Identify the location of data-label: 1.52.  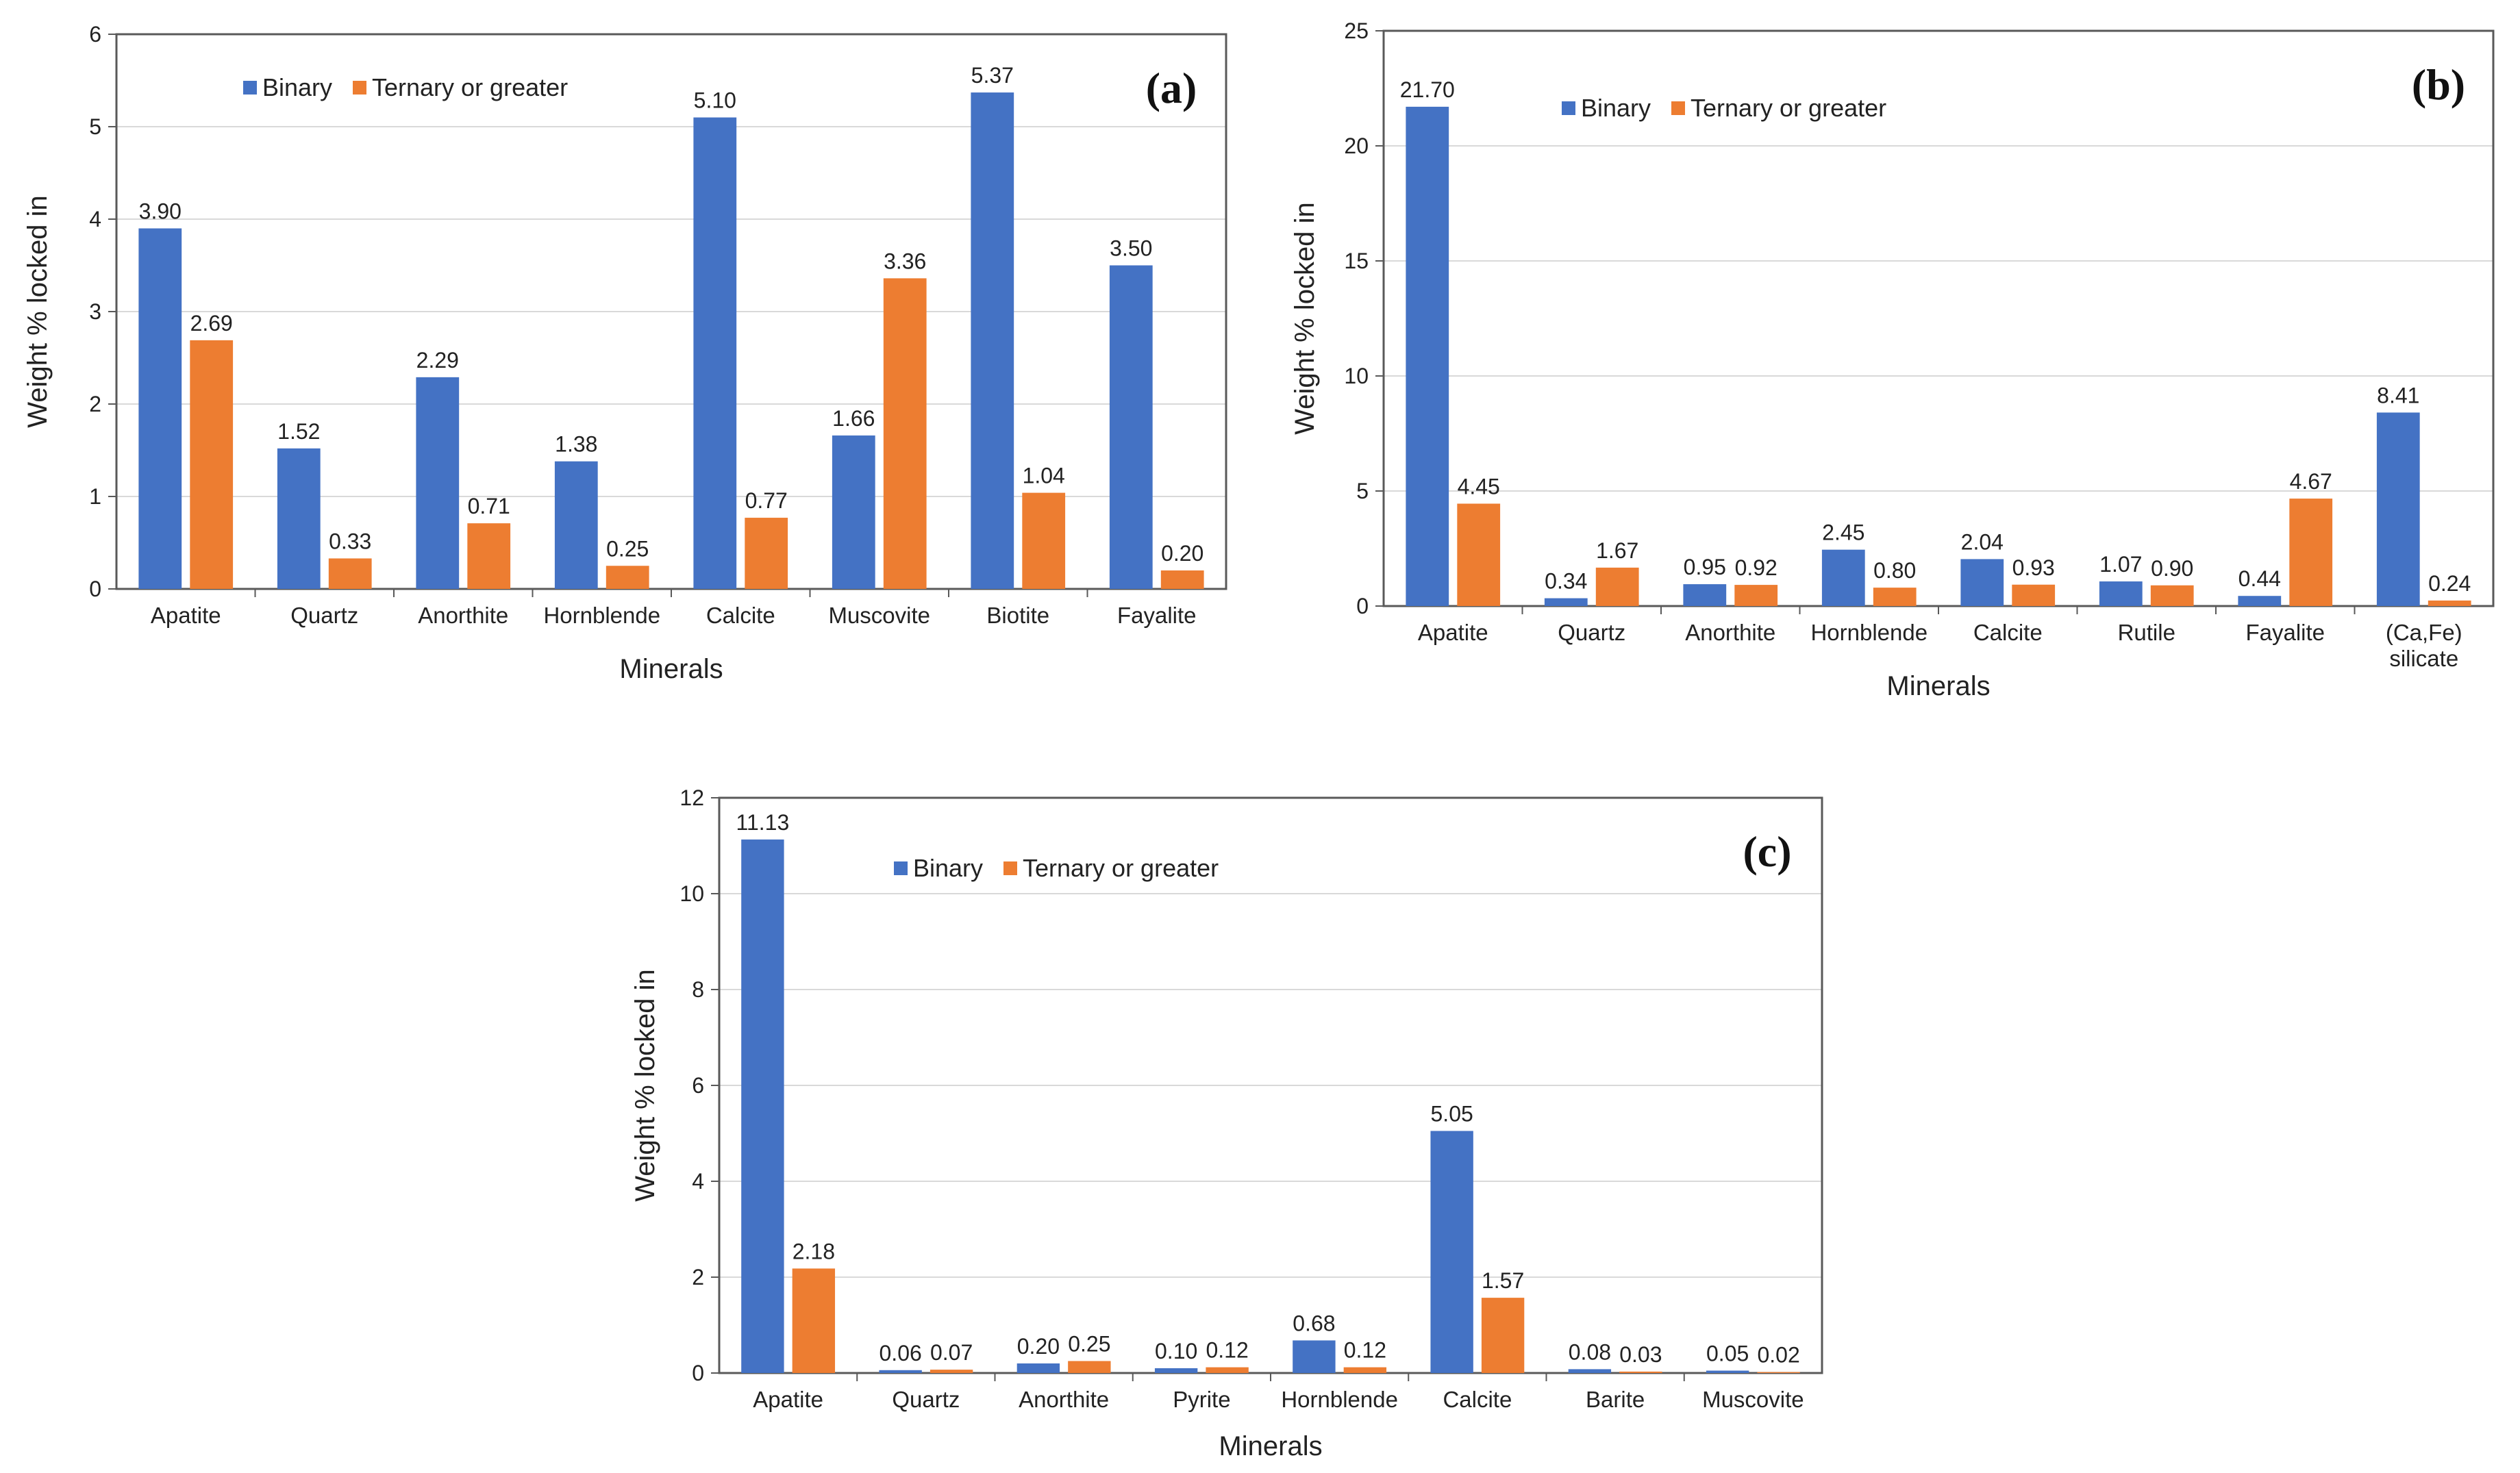
(298, 431).